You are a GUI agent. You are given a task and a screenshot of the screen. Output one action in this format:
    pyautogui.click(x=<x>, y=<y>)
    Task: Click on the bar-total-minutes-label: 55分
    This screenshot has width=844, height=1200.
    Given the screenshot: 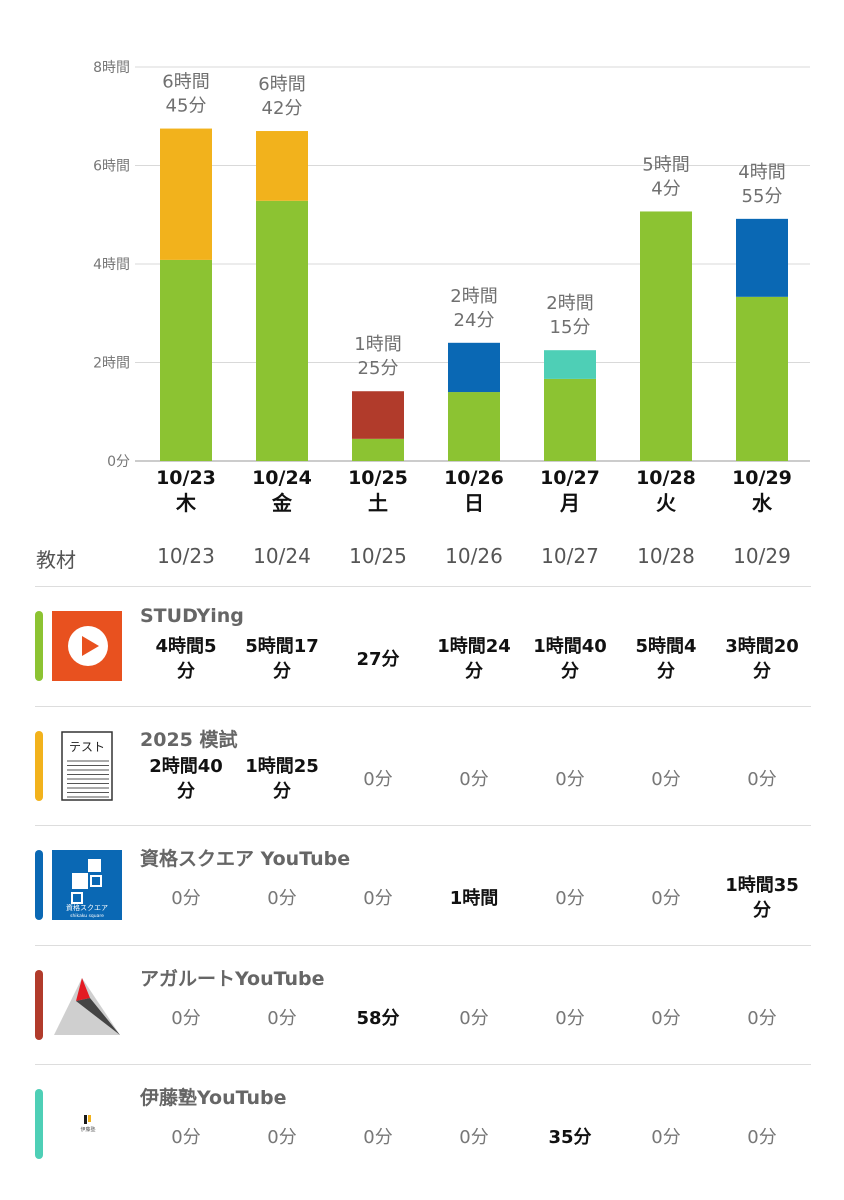 What is the action you would take?
    pyautogui.click(x=762, y=196)
    